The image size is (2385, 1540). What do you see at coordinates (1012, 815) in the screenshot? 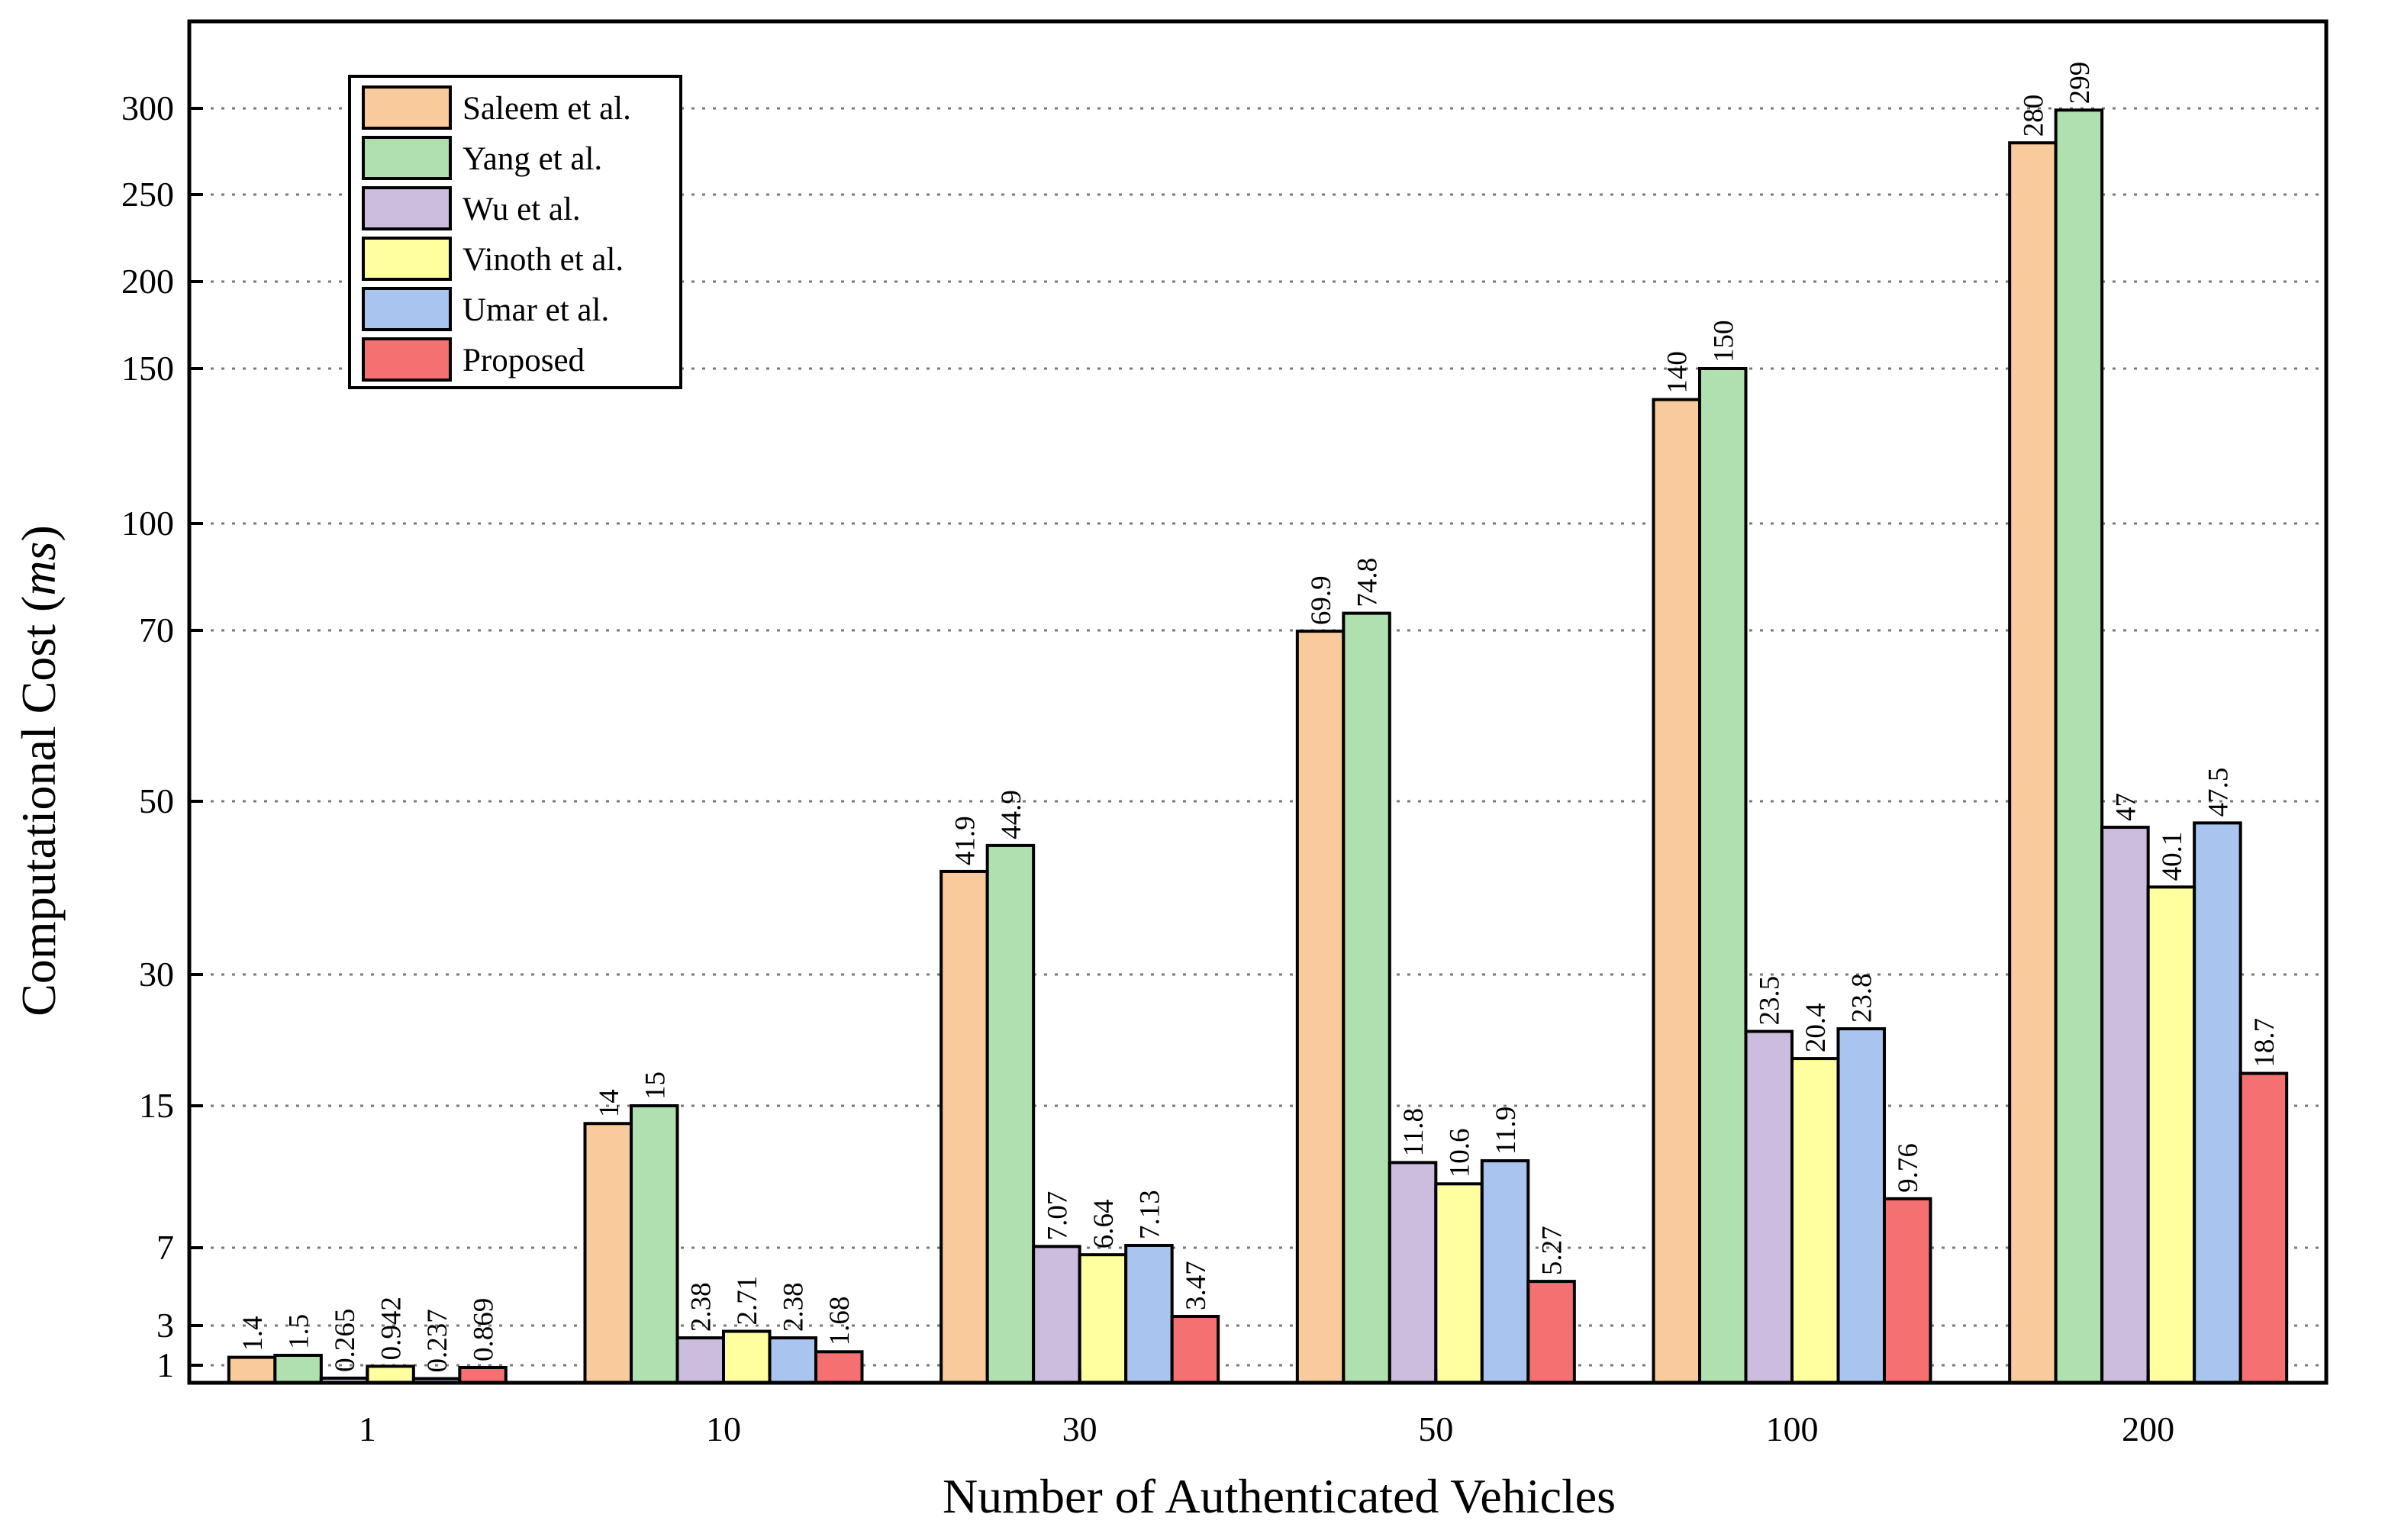
I see `data-label: 44.9` at bounding box center [1012, 815].